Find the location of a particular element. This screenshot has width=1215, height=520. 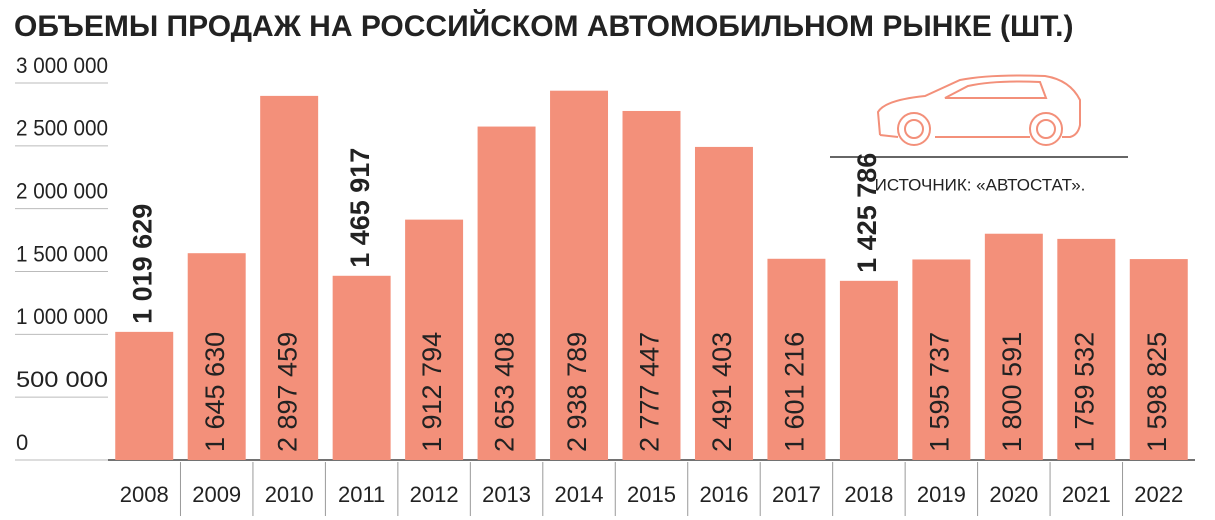

value-label: 1 800 591 is located at coordinates (1012, 392).